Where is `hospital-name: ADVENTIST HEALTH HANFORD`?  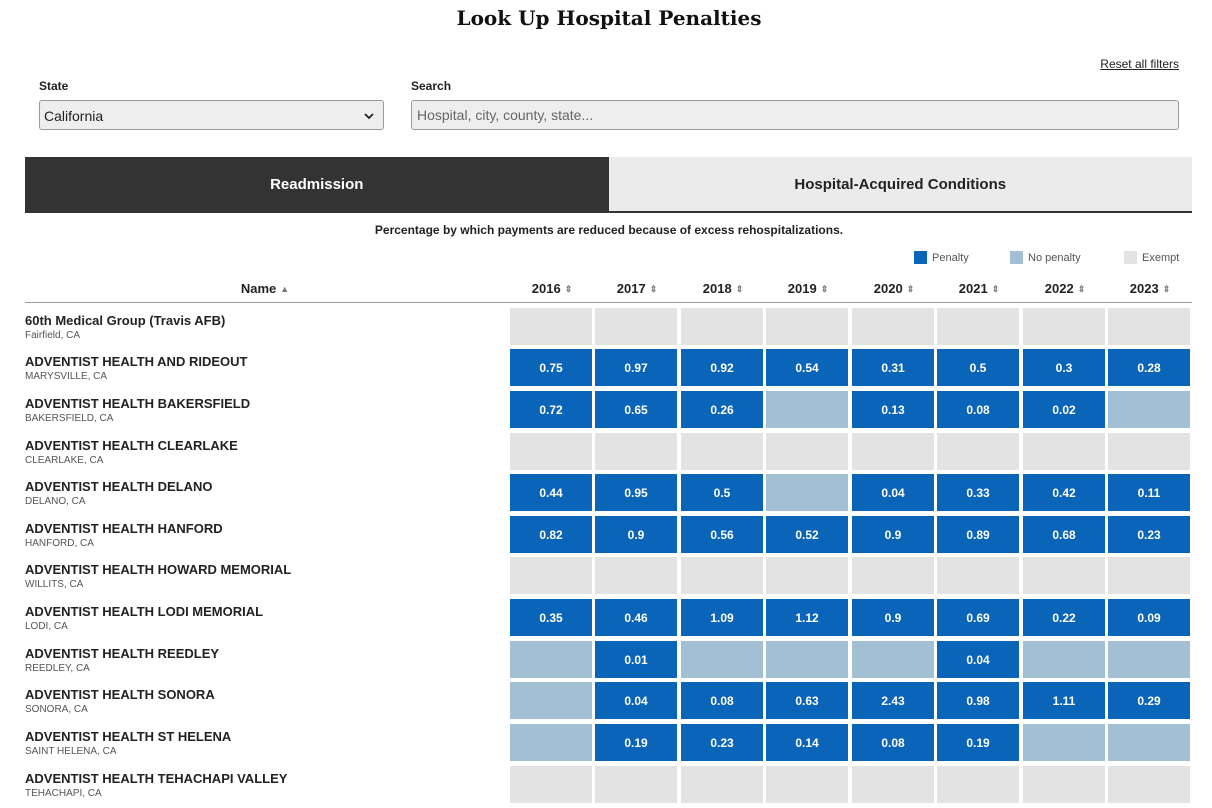 hospital-name: ADVENTIST HEALTH HANFORD is located at coordinates (124, 528).